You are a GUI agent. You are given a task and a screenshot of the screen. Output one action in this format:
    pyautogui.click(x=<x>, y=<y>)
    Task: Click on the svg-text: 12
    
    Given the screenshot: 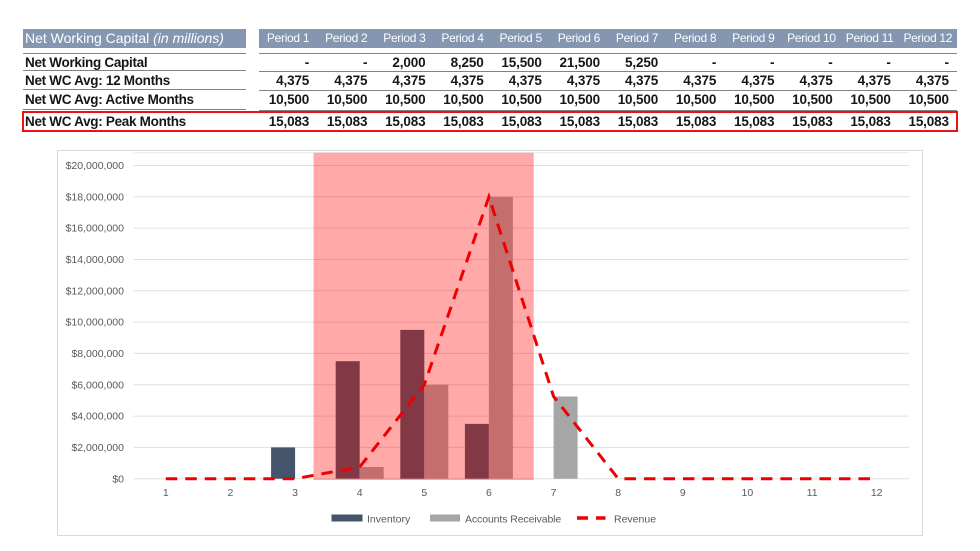 What is the action you would take?
    pyautogui.click(x=877, y=493)
    